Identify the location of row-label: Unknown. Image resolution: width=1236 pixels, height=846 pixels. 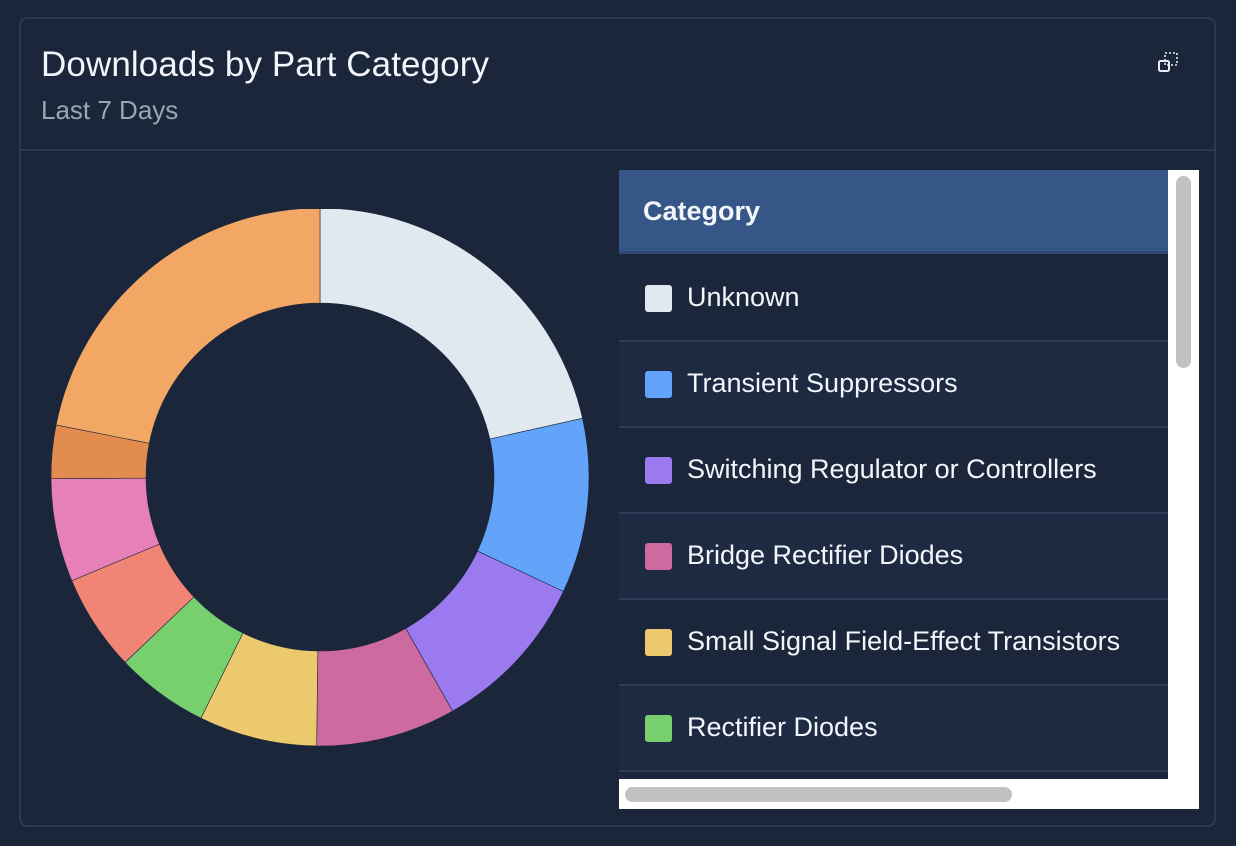
(743, 297).